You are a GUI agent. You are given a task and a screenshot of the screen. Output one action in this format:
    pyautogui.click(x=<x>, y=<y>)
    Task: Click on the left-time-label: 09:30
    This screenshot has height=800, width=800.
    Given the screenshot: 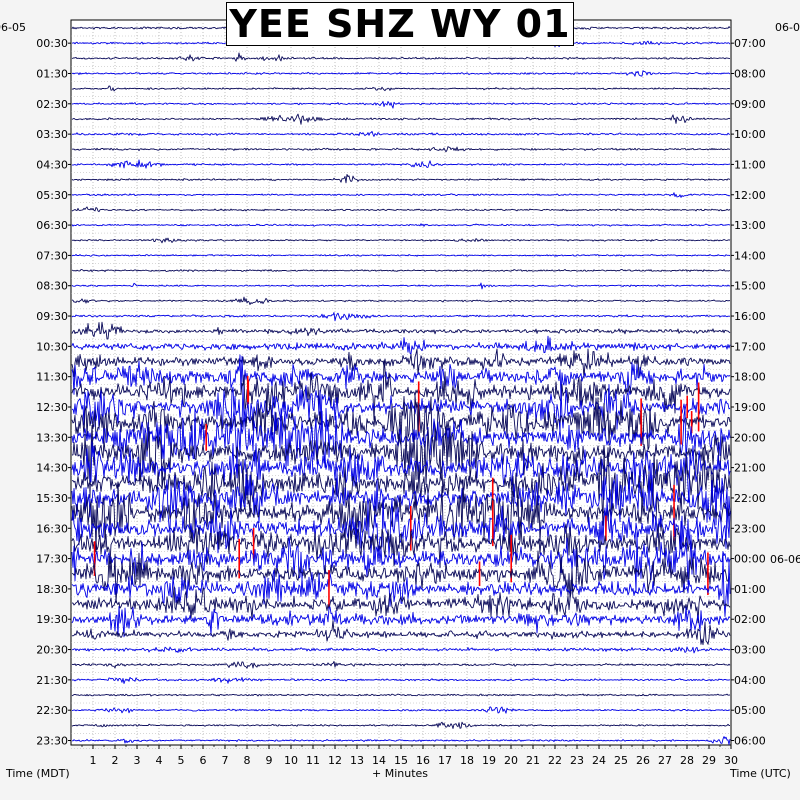 What is the action you would take?
    pyautogui.click(x=52, y=316)
    